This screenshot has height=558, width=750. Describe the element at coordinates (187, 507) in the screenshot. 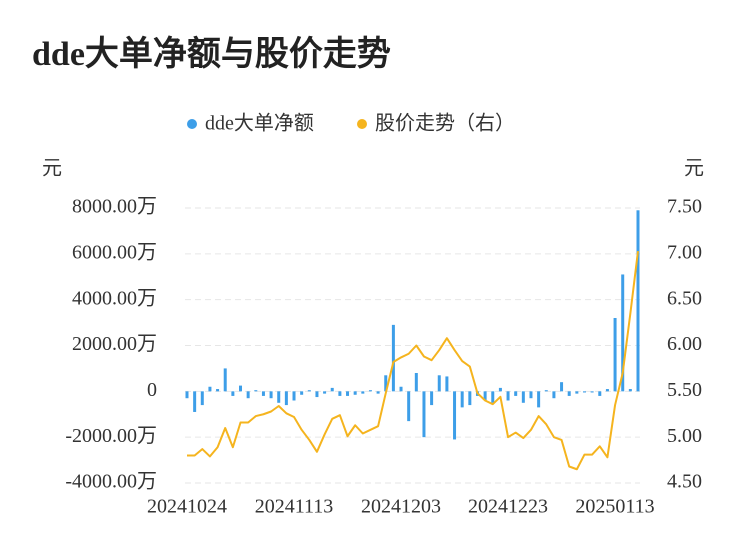

I see `x-tick-label: 20241024` at that location.